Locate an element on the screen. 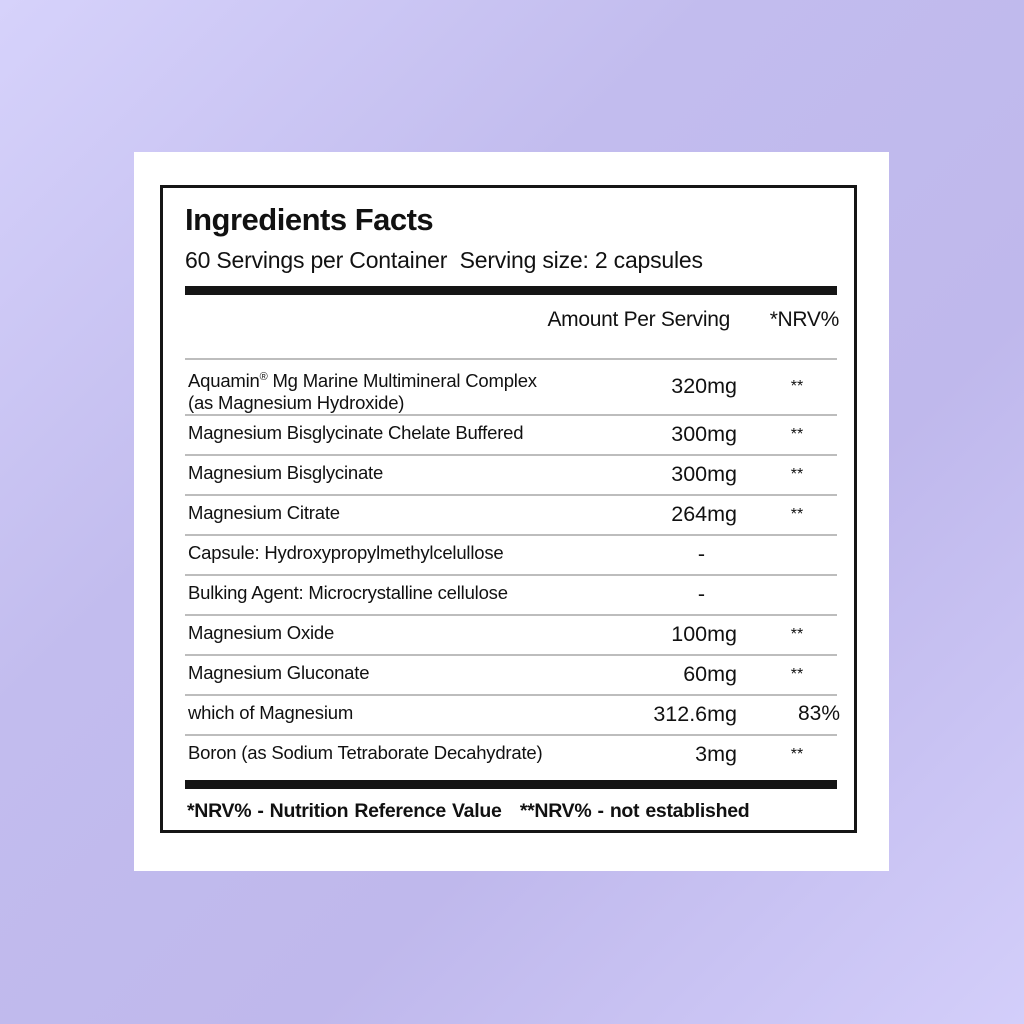 The image size is (1024, 1024). ingredient-amount: 320mg is located at coordinates (704, 386).